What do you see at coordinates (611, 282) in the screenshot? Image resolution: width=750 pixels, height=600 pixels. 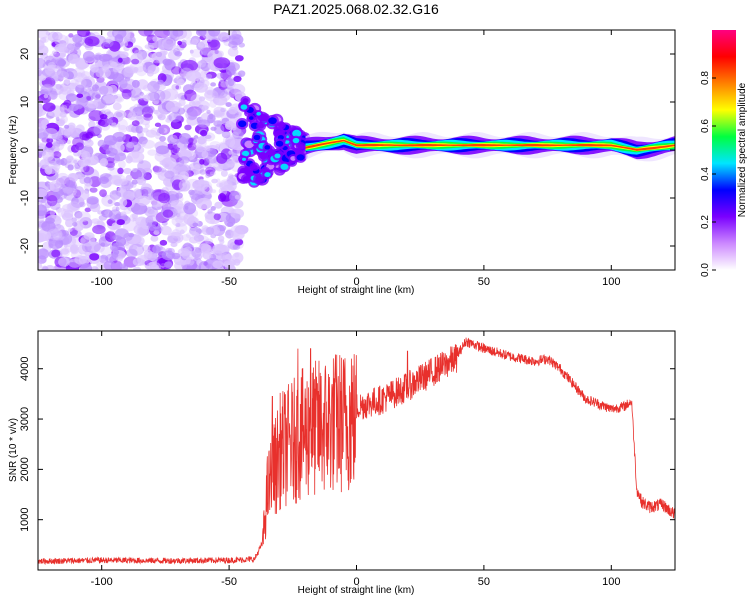 I see `x-tick-label: 100` at bounding box center [611, 282].